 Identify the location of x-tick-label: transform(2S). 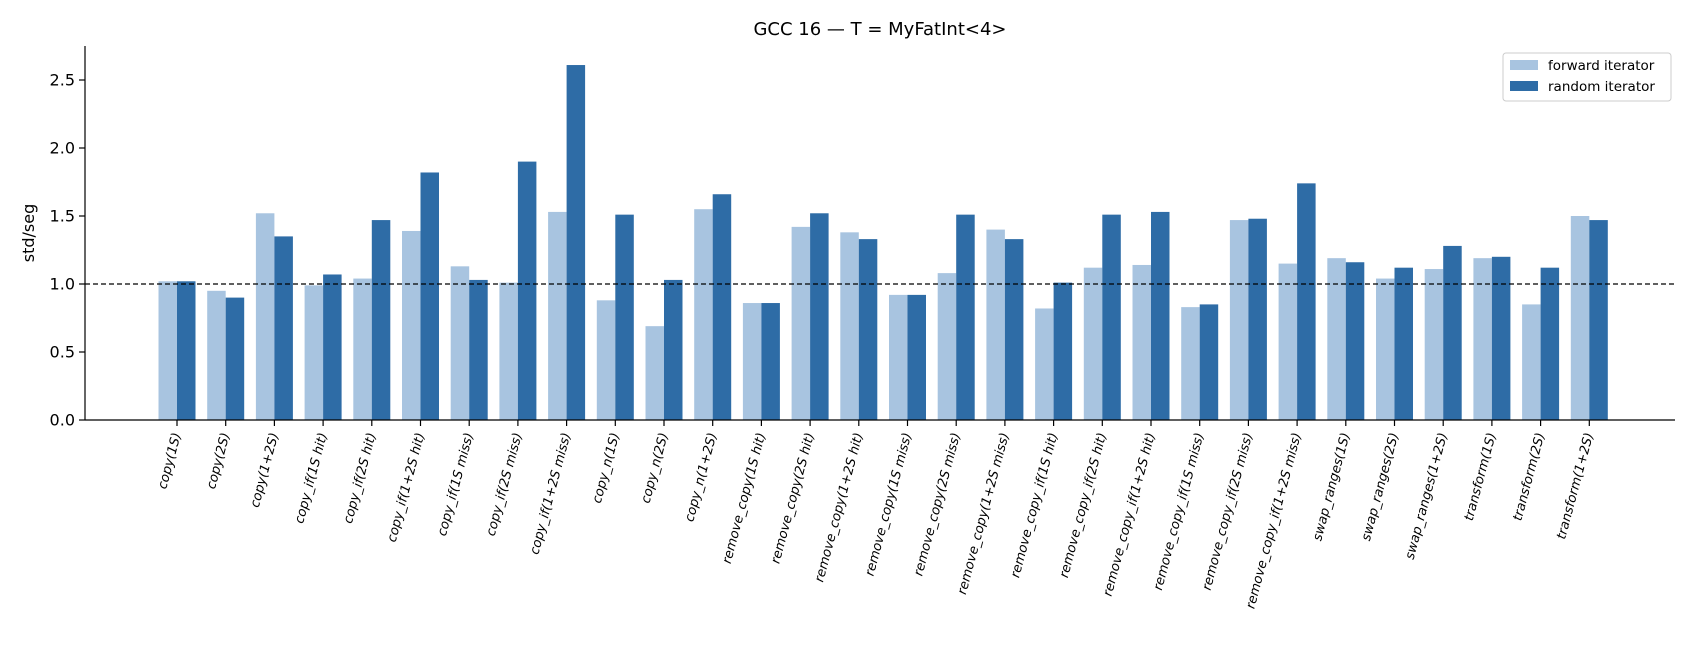
(1530, 476).